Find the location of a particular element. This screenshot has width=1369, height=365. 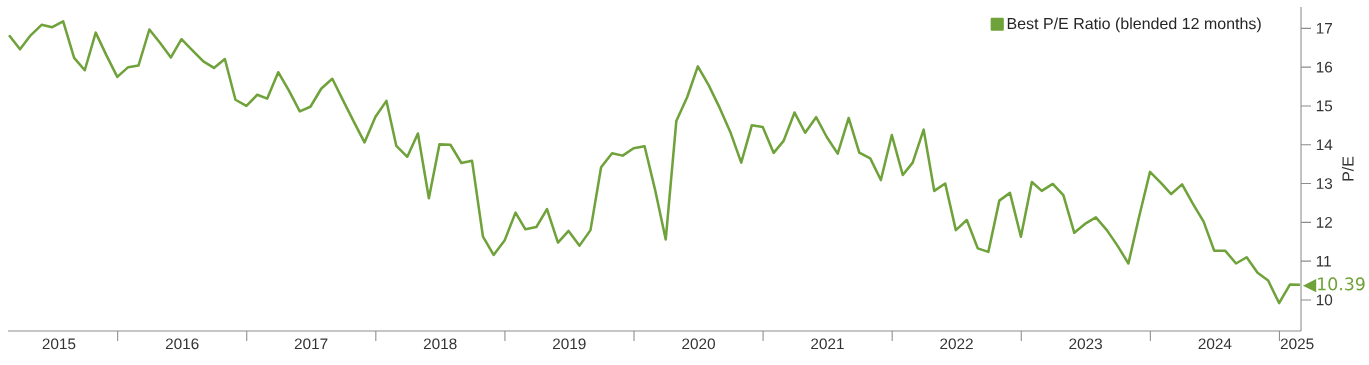

x-tick-label: 2018 is located at coordinates (440, 344).